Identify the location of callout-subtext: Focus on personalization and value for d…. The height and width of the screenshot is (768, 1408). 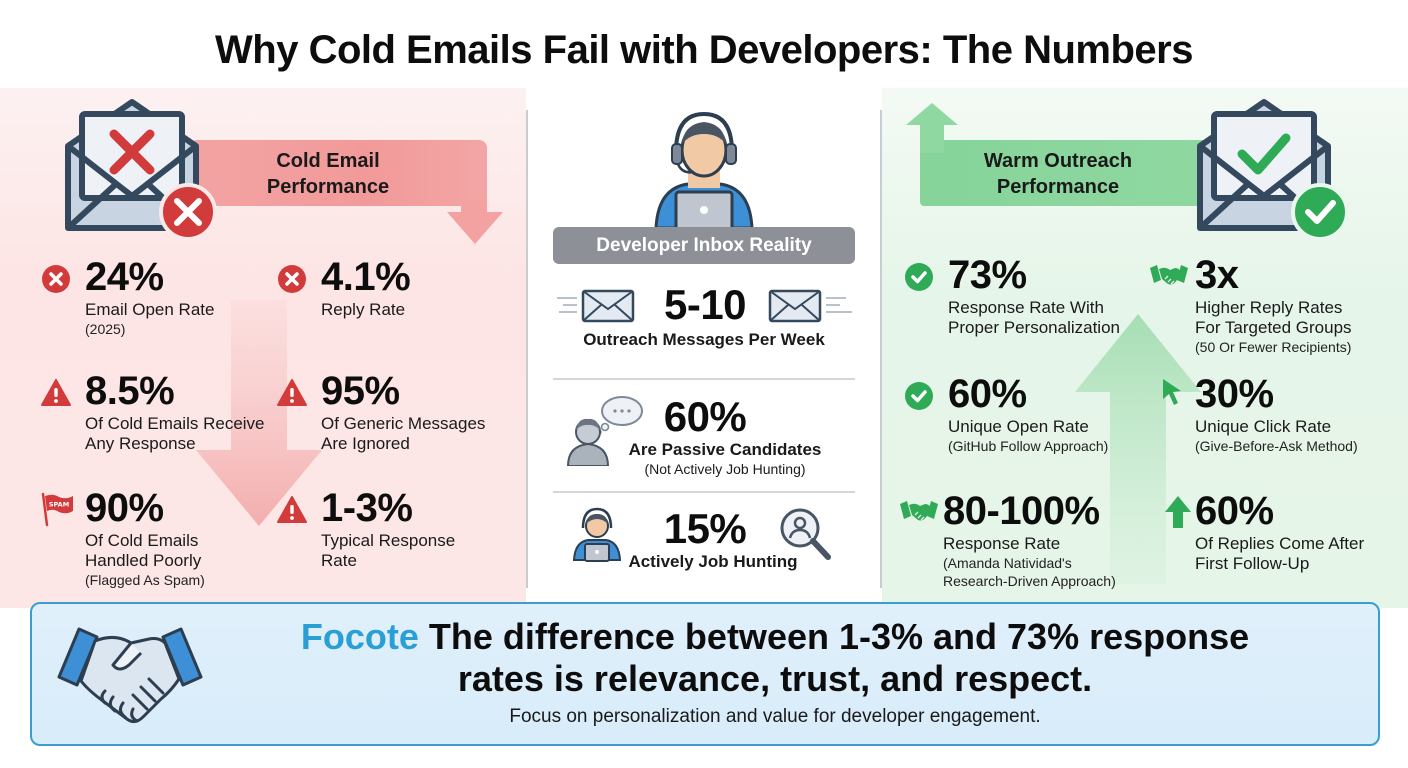
(775, 716).